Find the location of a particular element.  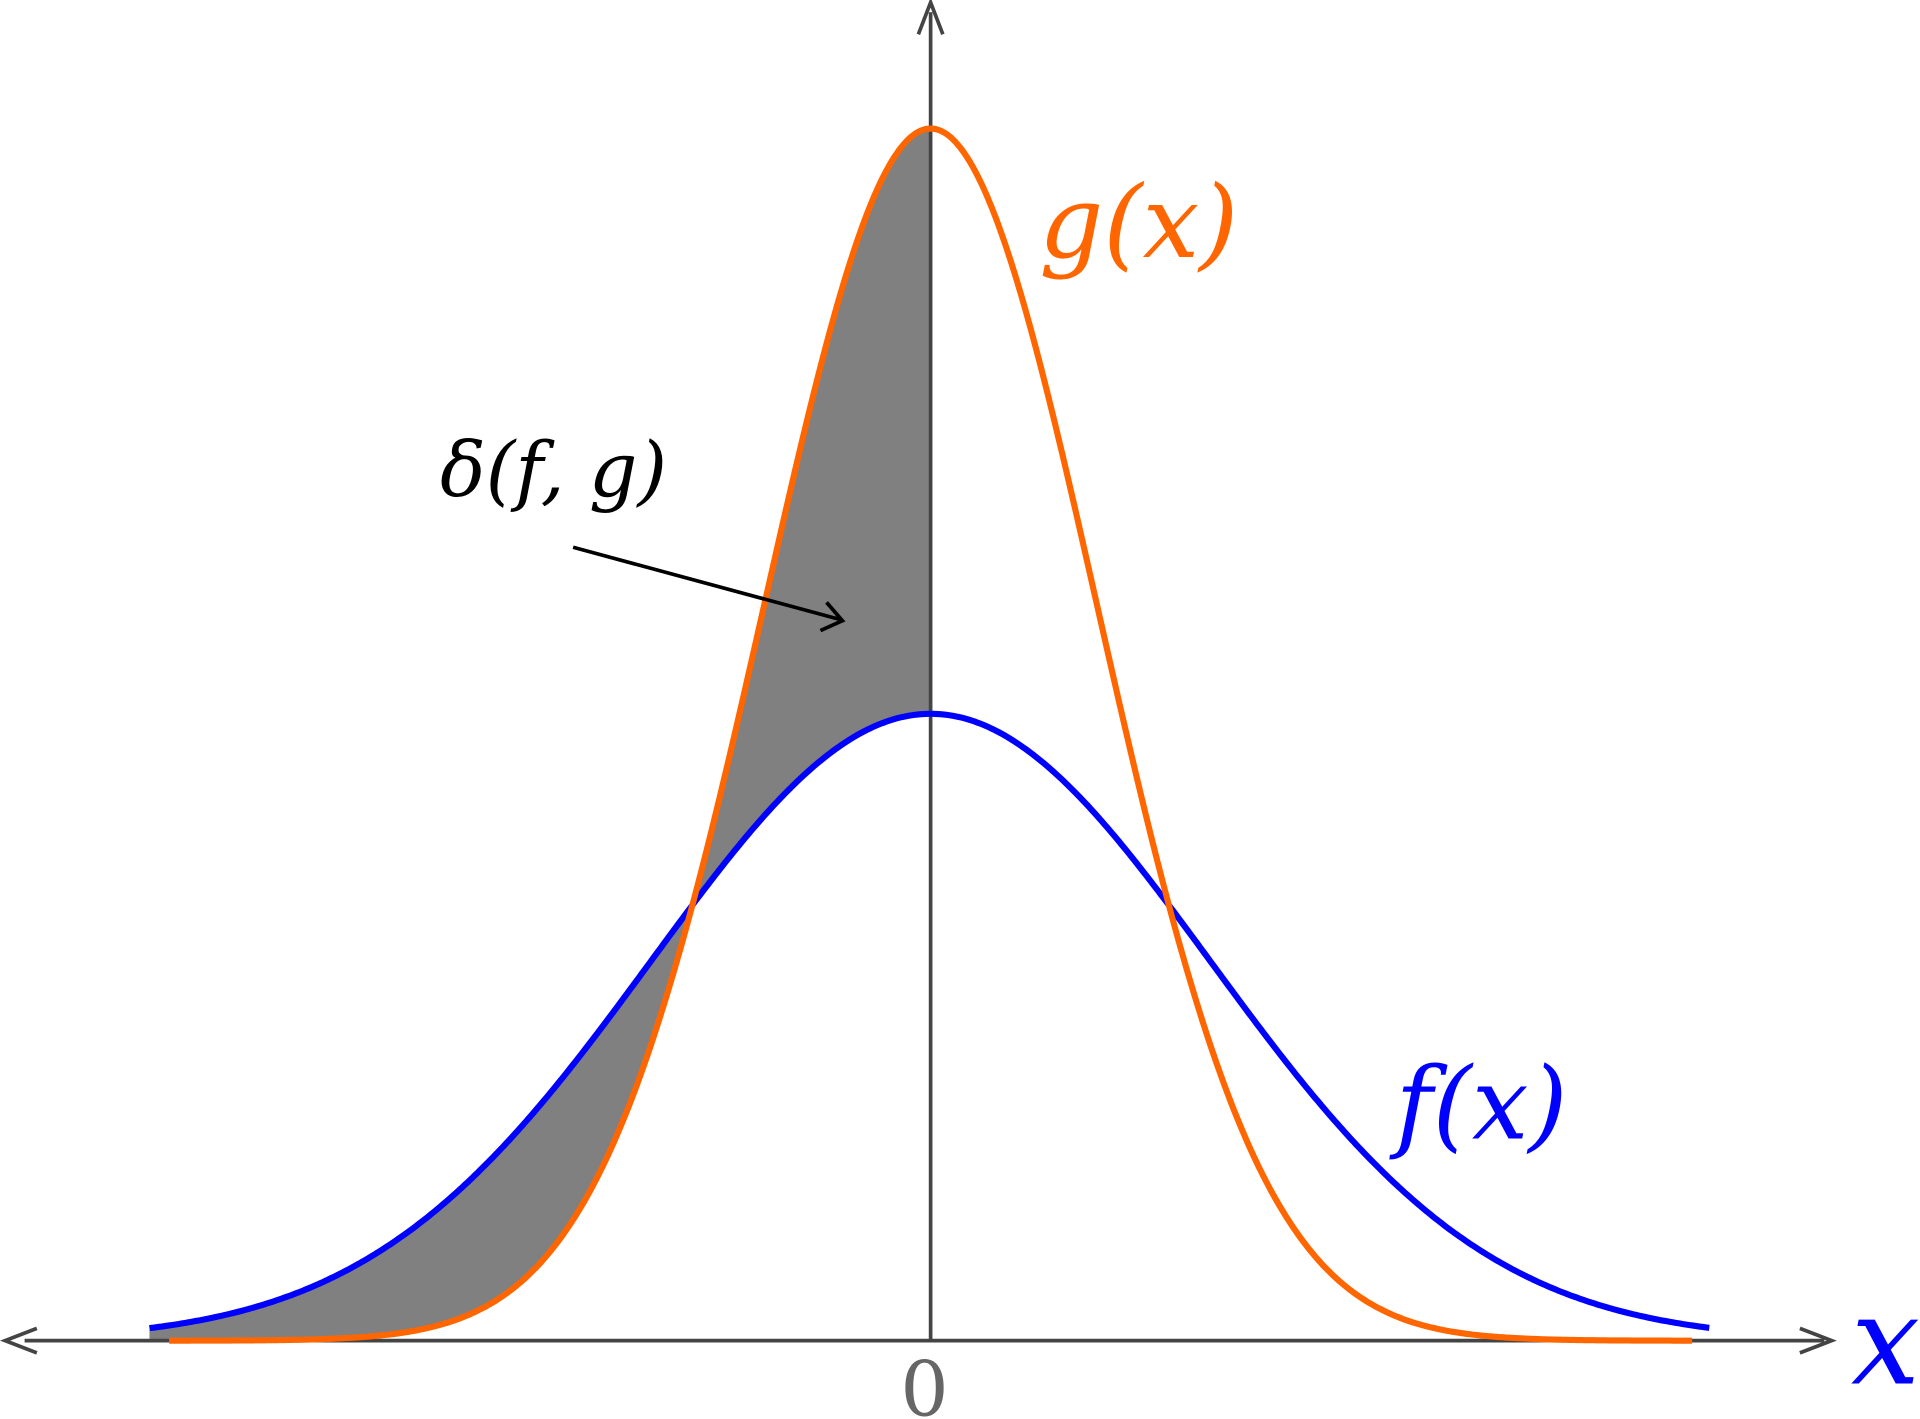

delta-label: δ(f, g) is located at coordinates (553, 470).